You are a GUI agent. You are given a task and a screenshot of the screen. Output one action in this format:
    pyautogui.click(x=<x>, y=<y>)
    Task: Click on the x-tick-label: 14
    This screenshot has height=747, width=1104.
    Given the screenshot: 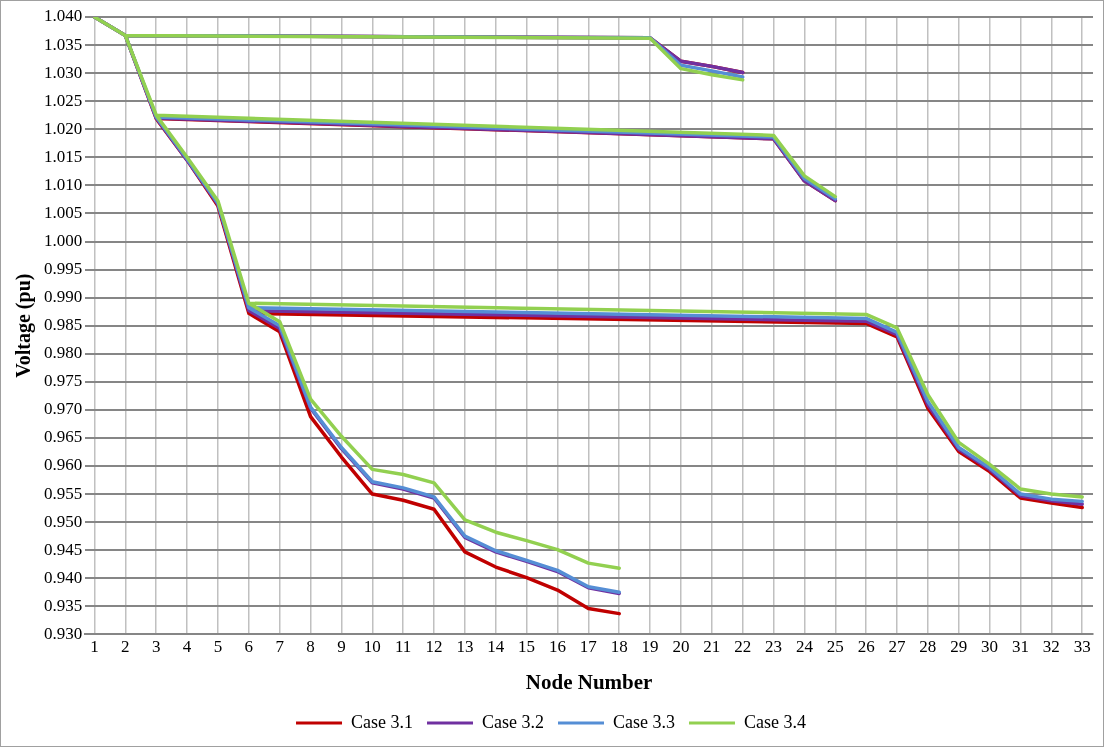 What is the action you would take?
    pyautogui.click(x=496, y=647)
    